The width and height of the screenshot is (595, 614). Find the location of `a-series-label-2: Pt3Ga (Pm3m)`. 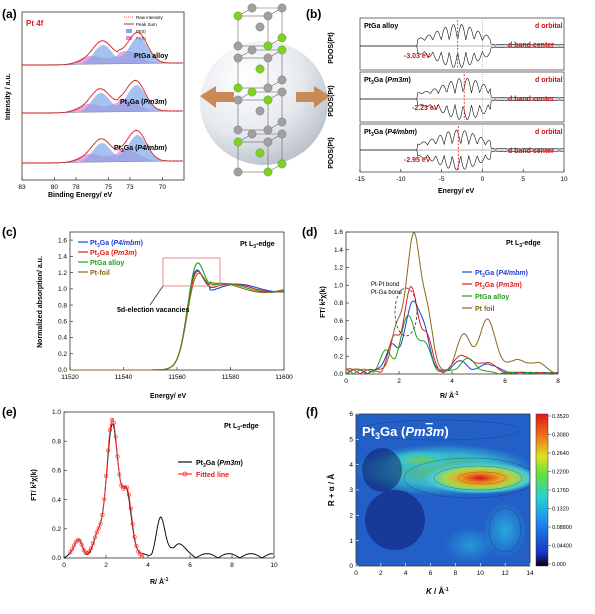

a-series-label-2: Pt3Ga (Pm3m) is located at coordinates (143, 103).